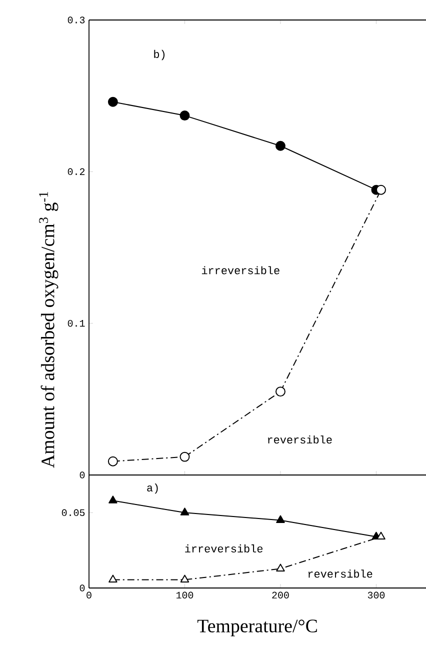 This screenshot has height=649, width=426. Describe the element at coordinates (76, 323) in the screenshot. I see `y-tick-label: 0.1` at that location.